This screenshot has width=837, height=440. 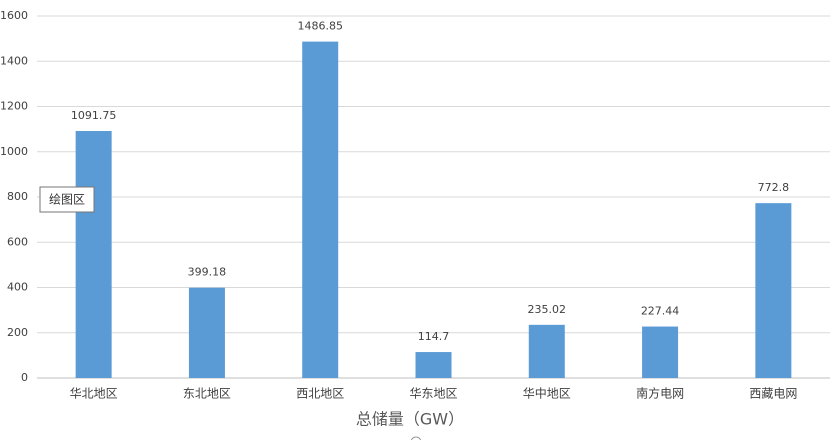 I want to click on y-tick-label: 800, so click(x=17, y=196).